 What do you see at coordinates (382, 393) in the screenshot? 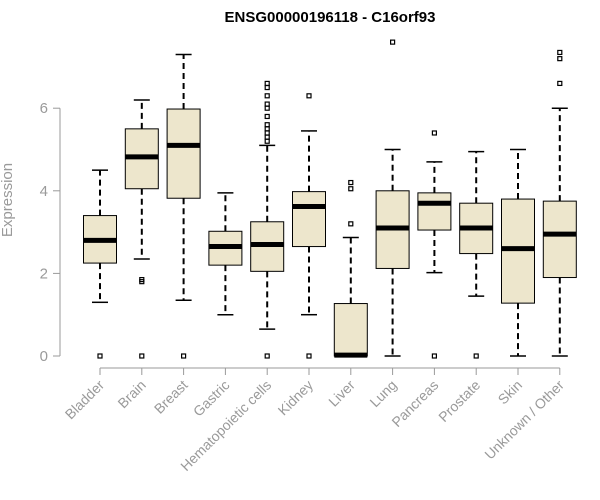
I see `x-tick-label: Lung` at bounding box center [382, 393].